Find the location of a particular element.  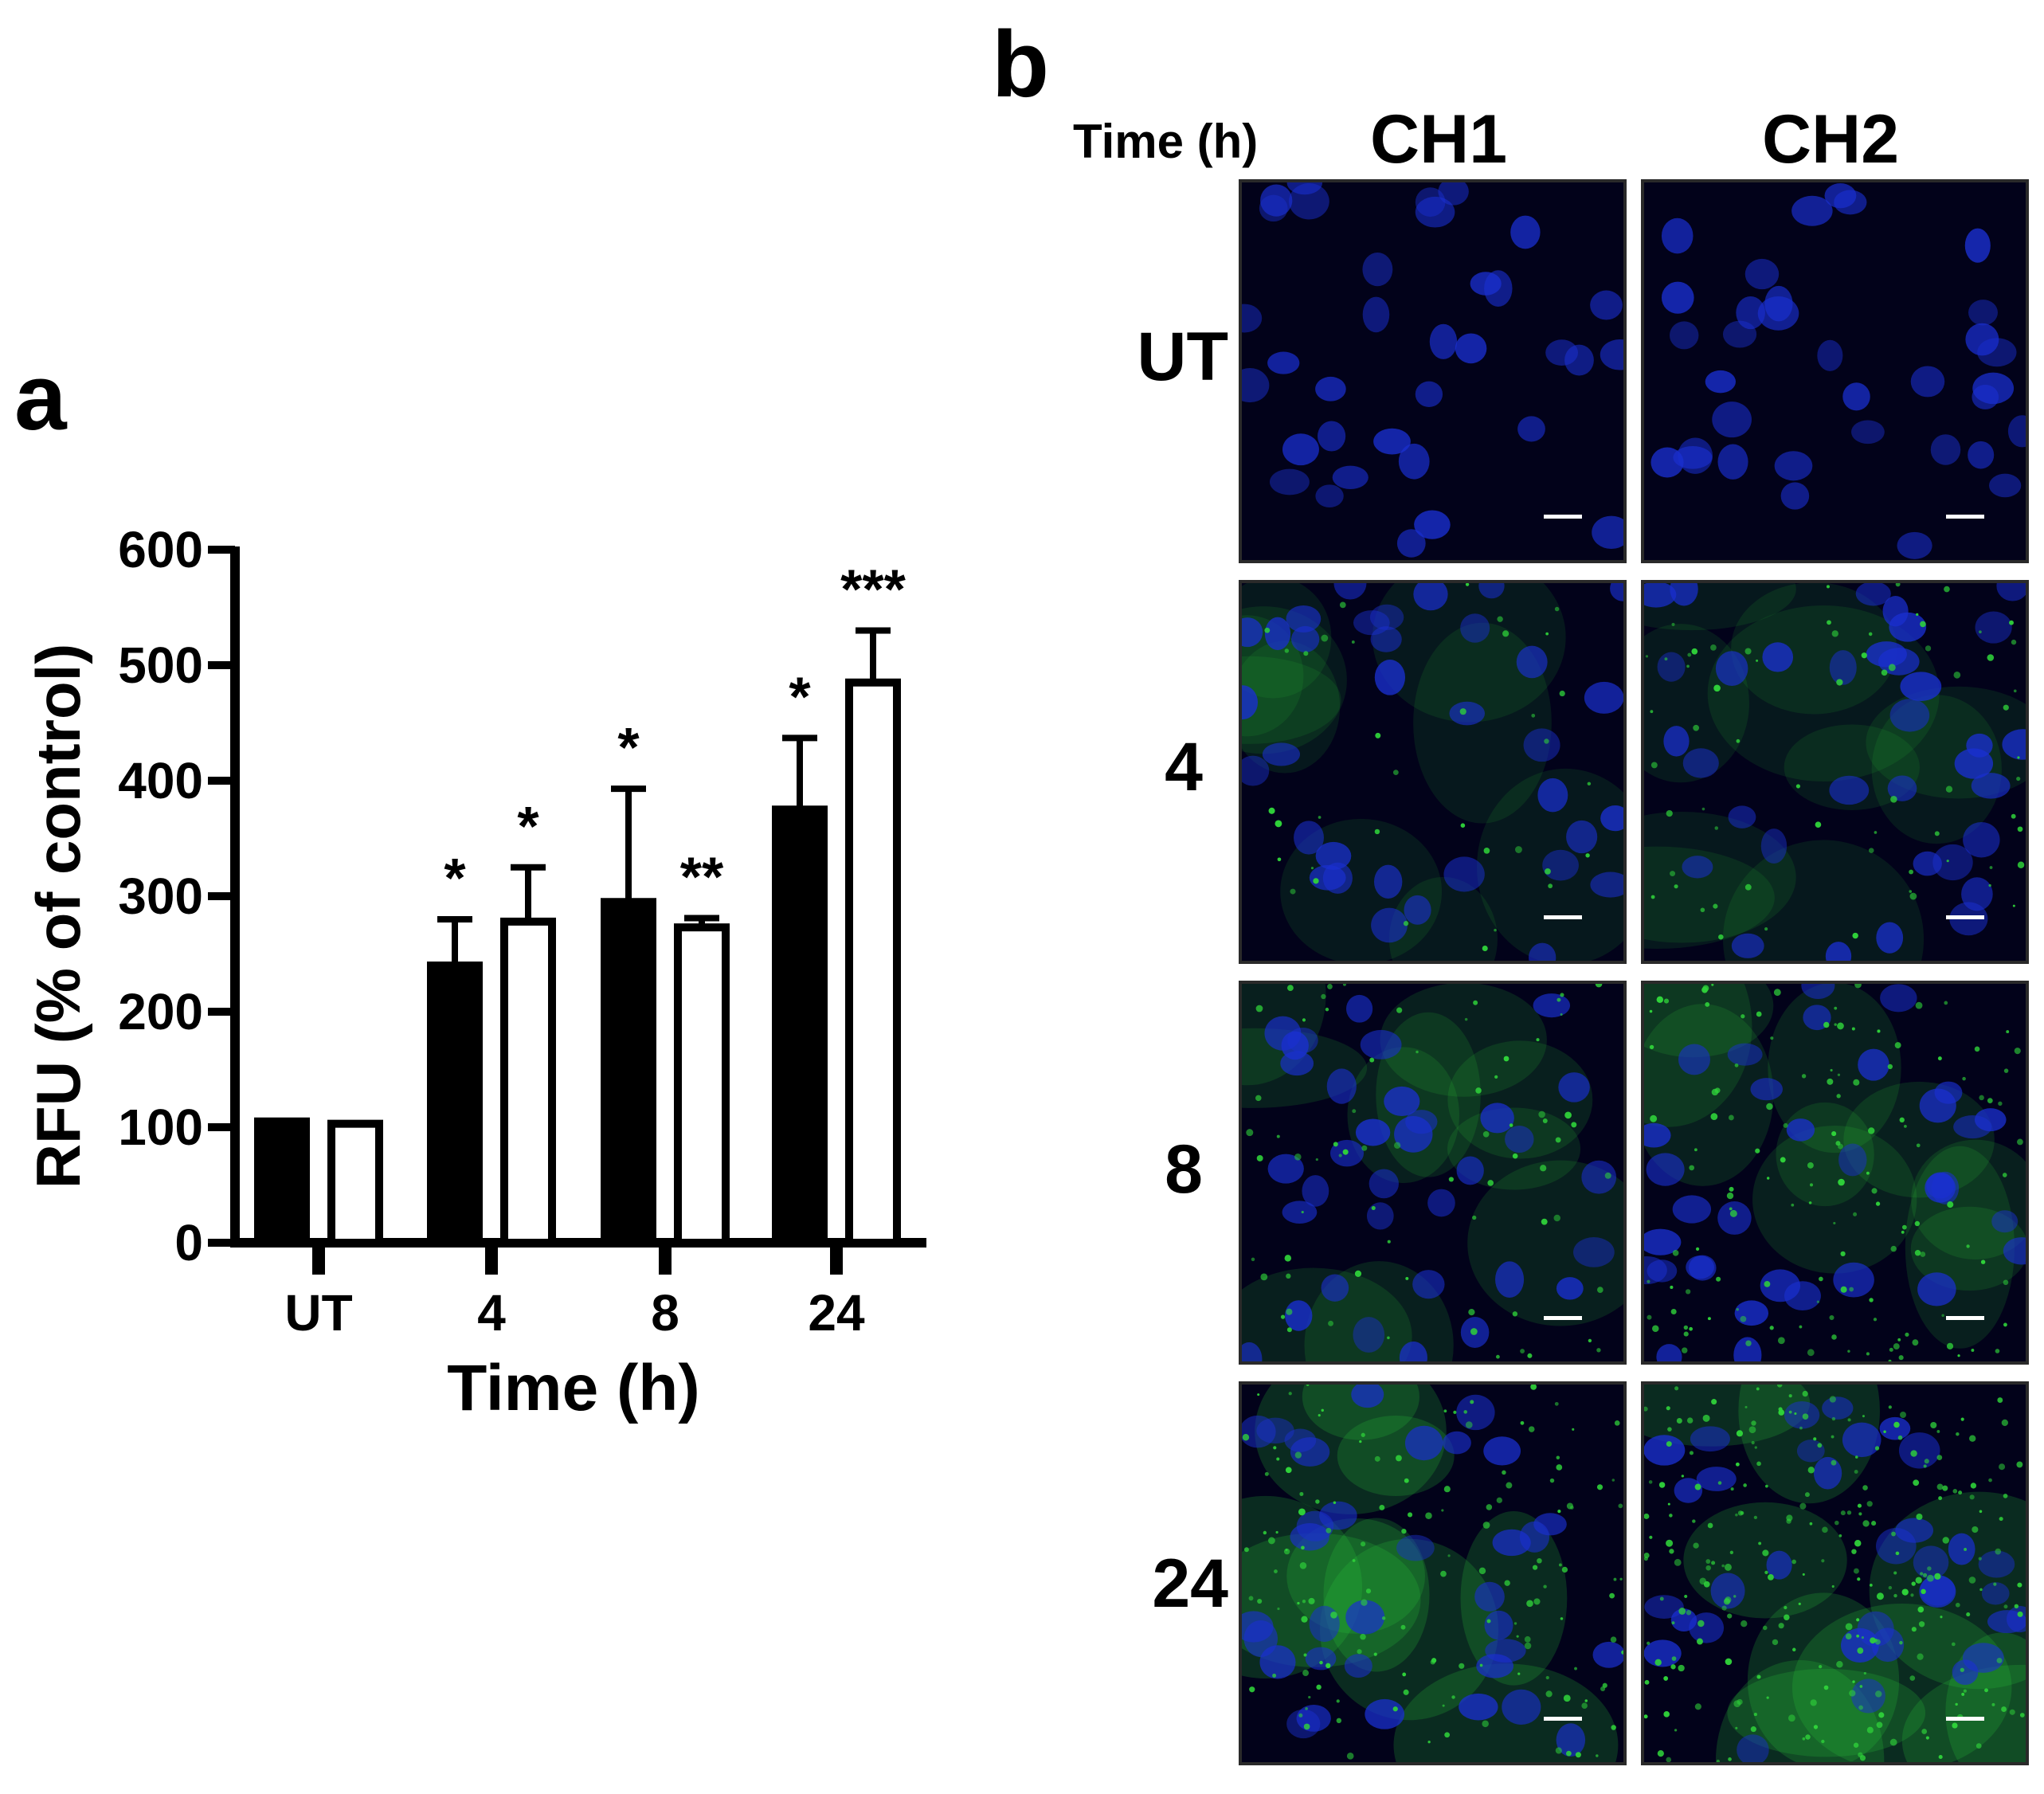

row-label-ut: UT is located at coordinates (1182, 357).